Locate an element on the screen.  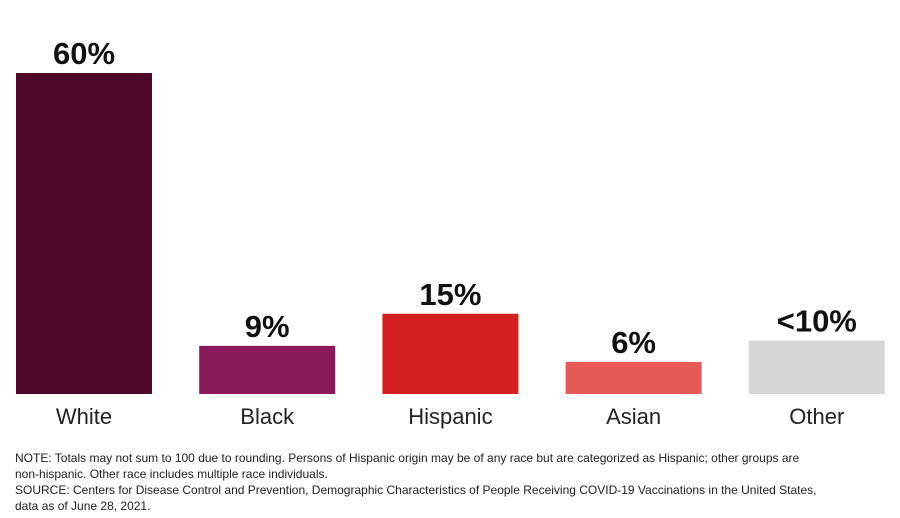
data-label-black: 9% is located at coordinates (267, 326).